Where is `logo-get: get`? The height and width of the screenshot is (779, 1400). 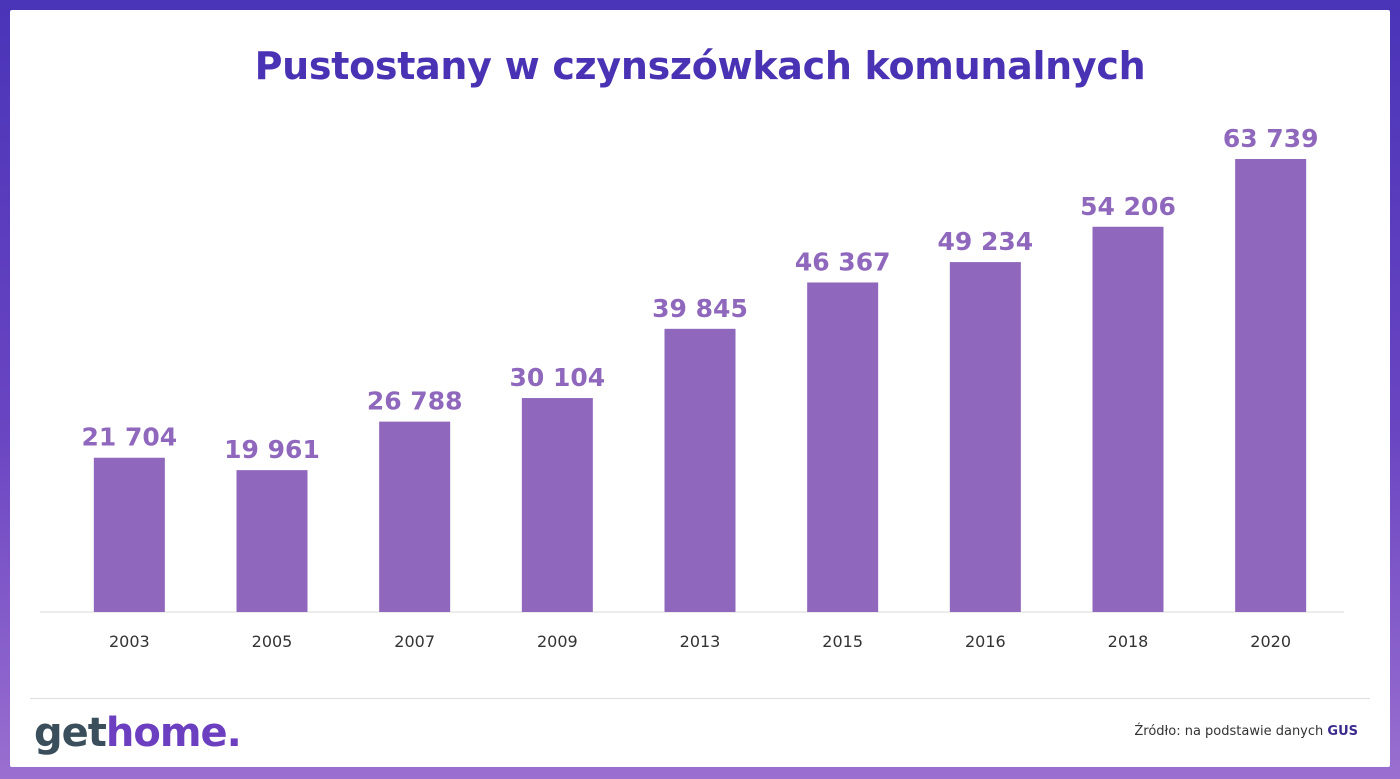
logo-get: get is located at coordinates (70, 733).